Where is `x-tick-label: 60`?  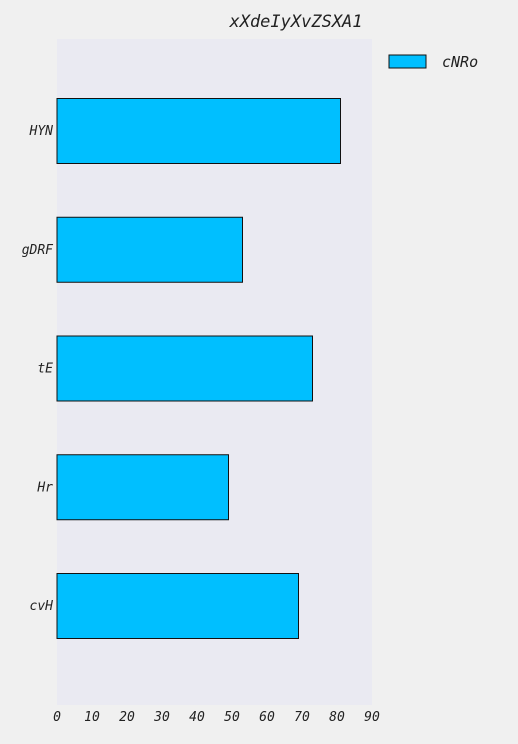 x-tick-label: 60 is located at coordinates (267, 717).